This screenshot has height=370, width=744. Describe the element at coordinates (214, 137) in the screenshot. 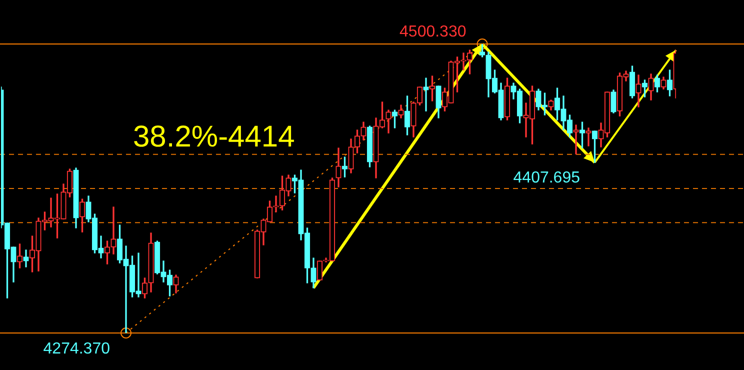

I see `annotation: 38.2%-4414` at that location.